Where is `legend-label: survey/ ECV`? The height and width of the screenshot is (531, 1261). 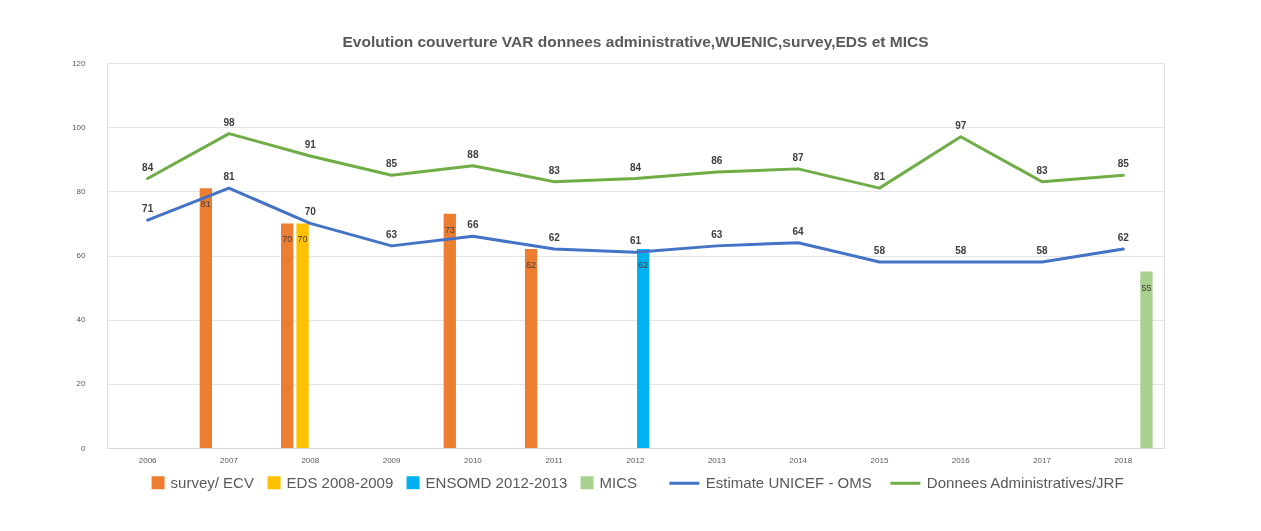
legend-label: survey/ ECV is located at coordinates (212, 482).